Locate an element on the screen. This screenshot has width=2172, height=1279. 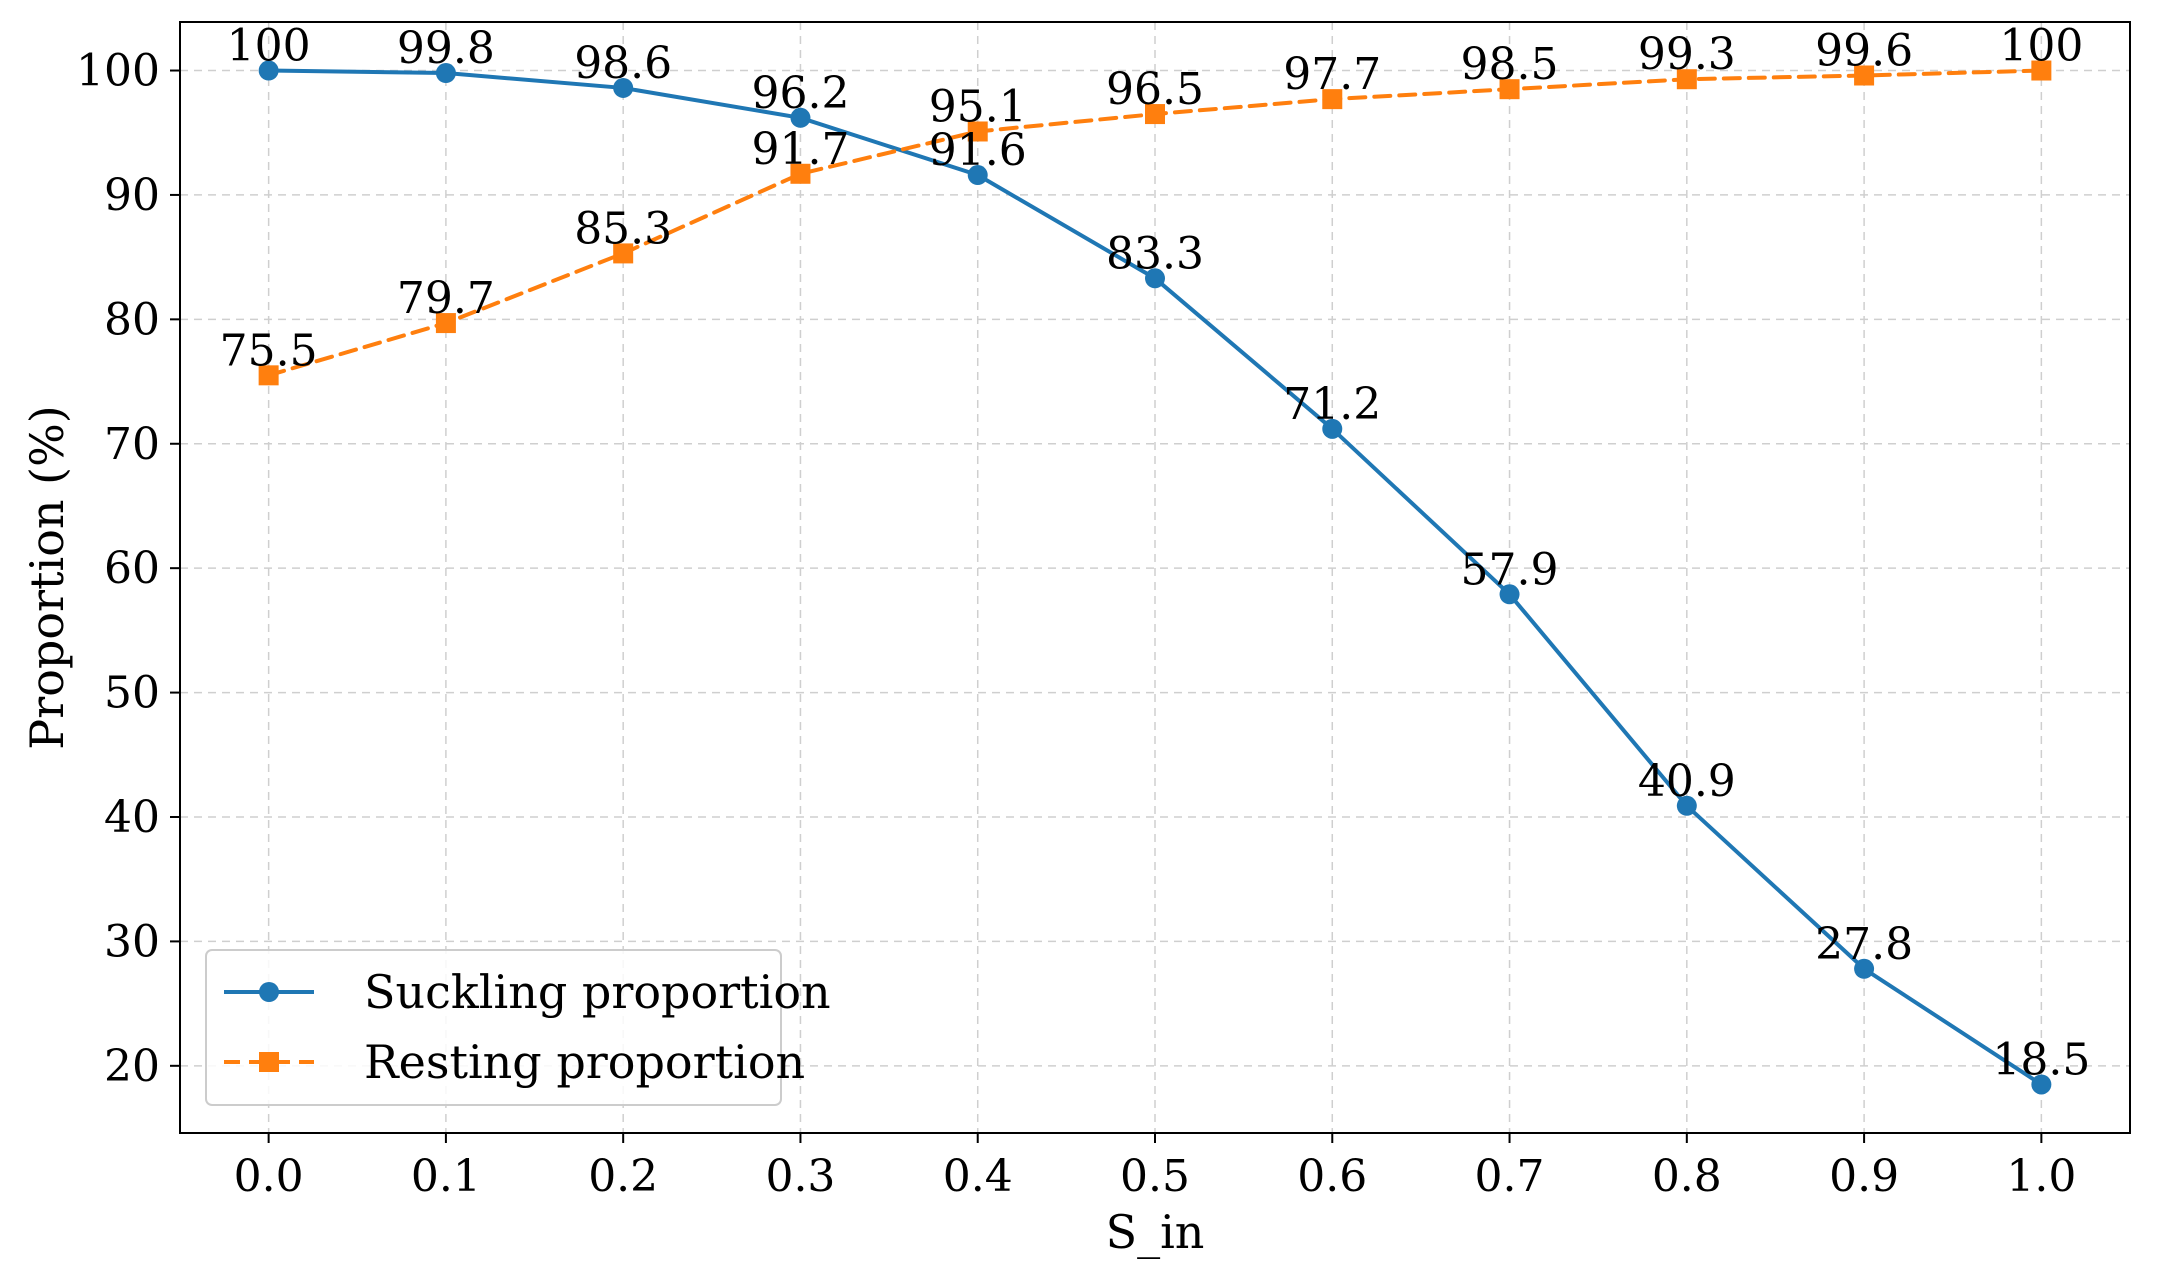
legend-label: Resting proportion is located at coordinates (584, 1062).